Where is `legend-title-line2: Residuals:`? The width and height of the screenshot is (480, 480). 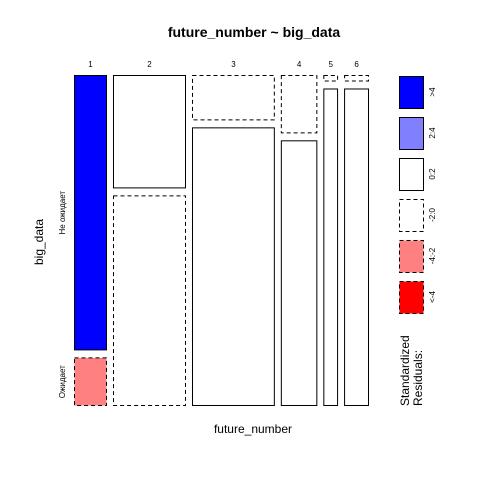
legend-title-line2: Residuals: is located at coordinates (418, 378).